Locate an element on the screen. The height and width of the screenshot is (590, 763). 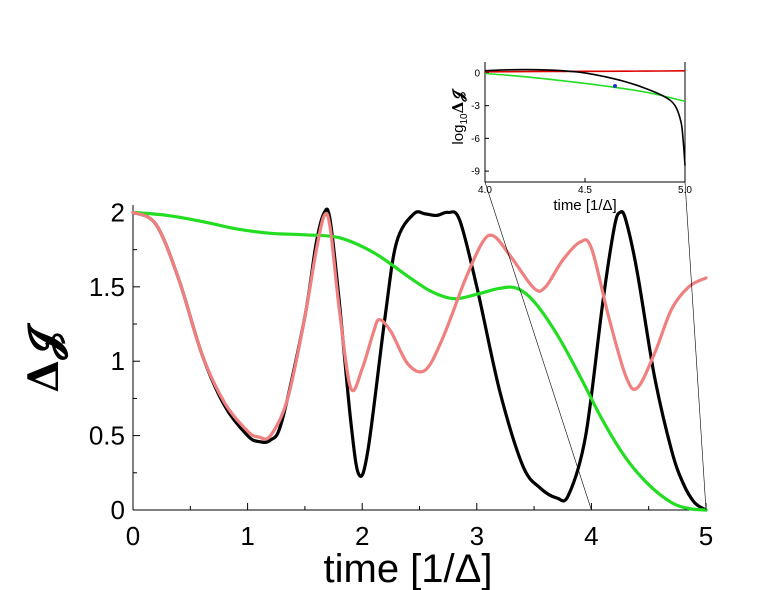
main-x-axis-label: time [1/Δ] is located at coordinates (408, 568).